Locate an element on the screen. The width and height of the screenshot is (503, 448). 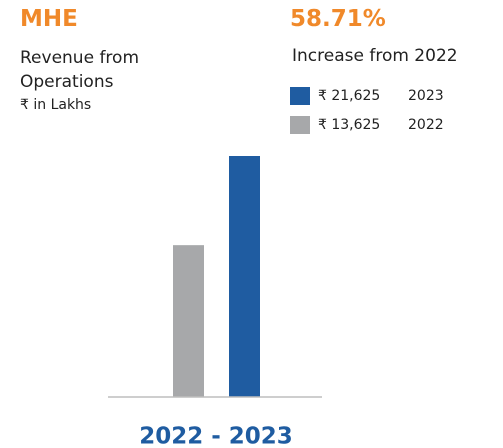
unit-label: ₹ in Lakhs is located at coordinates (56, 105).